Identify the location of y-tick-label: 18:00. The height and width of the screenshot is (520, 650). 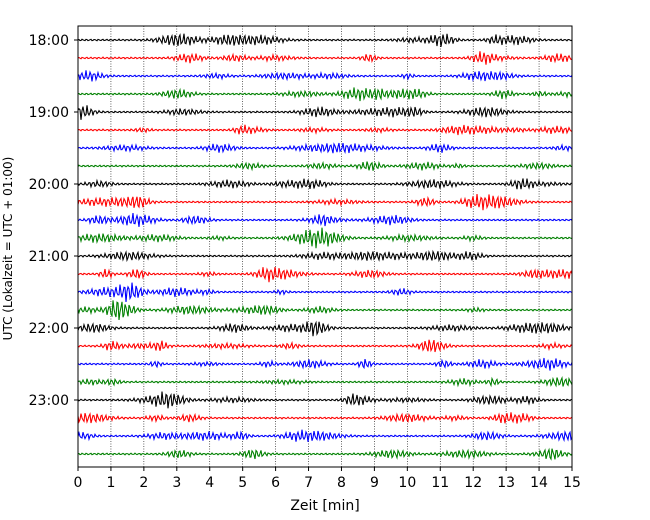
(49, 41).